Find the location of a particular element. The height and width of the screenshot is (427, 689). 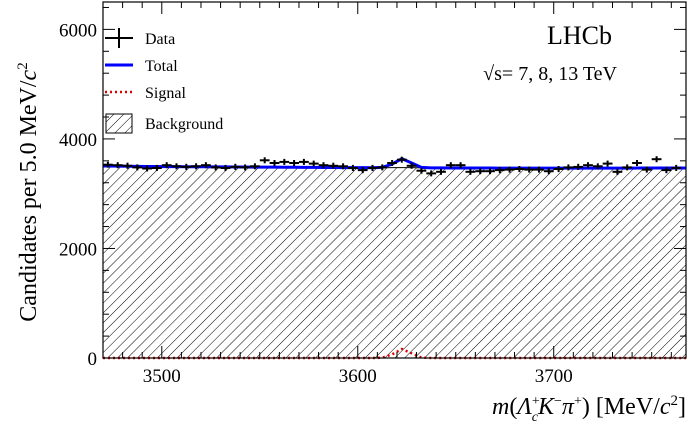

legend-item-data: Data is located at coordinates (140, 38).